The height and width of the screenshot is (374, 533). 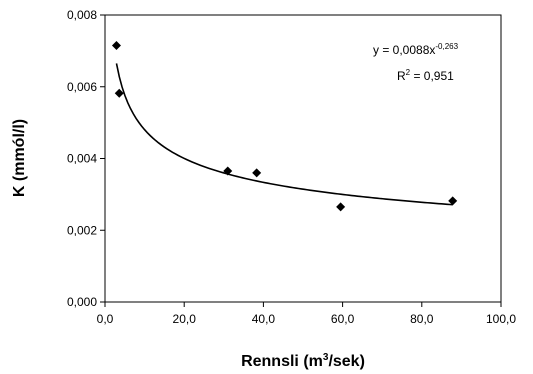 I want to click on x-tick-label: 60,0, so click(x=343, y=319).